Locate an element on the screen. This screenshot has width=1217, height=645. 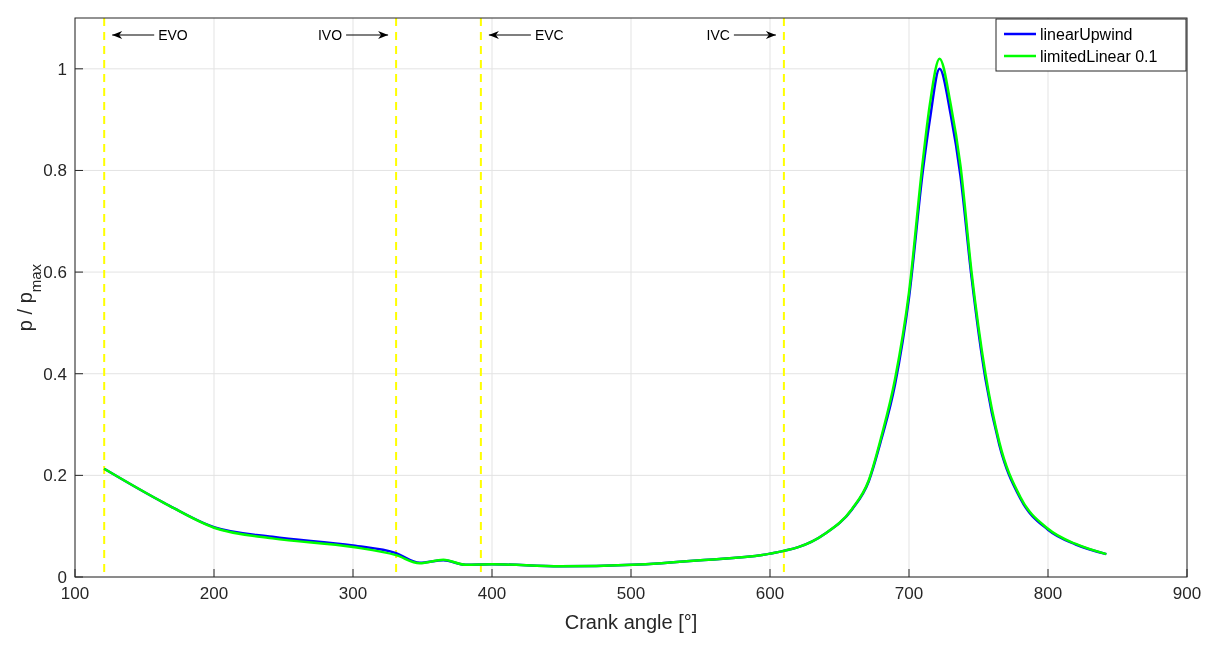
y-tick-label: 0.2 is located at coordinates (55, 476).